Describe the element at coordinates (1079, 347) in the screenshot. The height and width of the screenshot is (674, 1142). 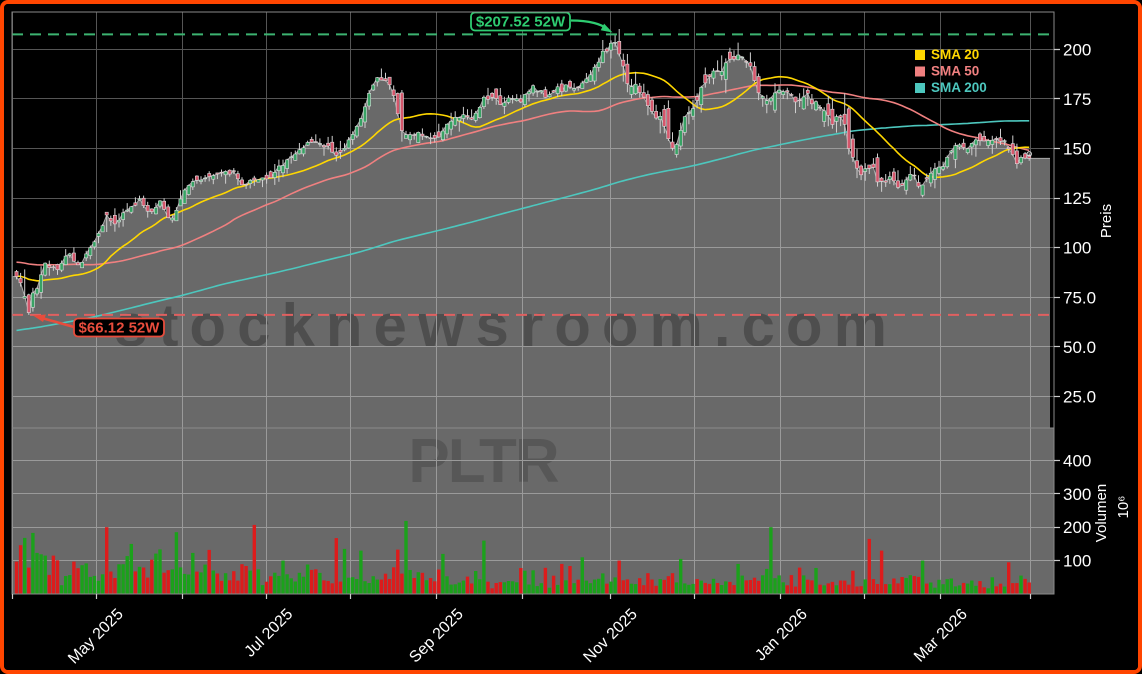
I see `svg-text: 50.0` at that location.